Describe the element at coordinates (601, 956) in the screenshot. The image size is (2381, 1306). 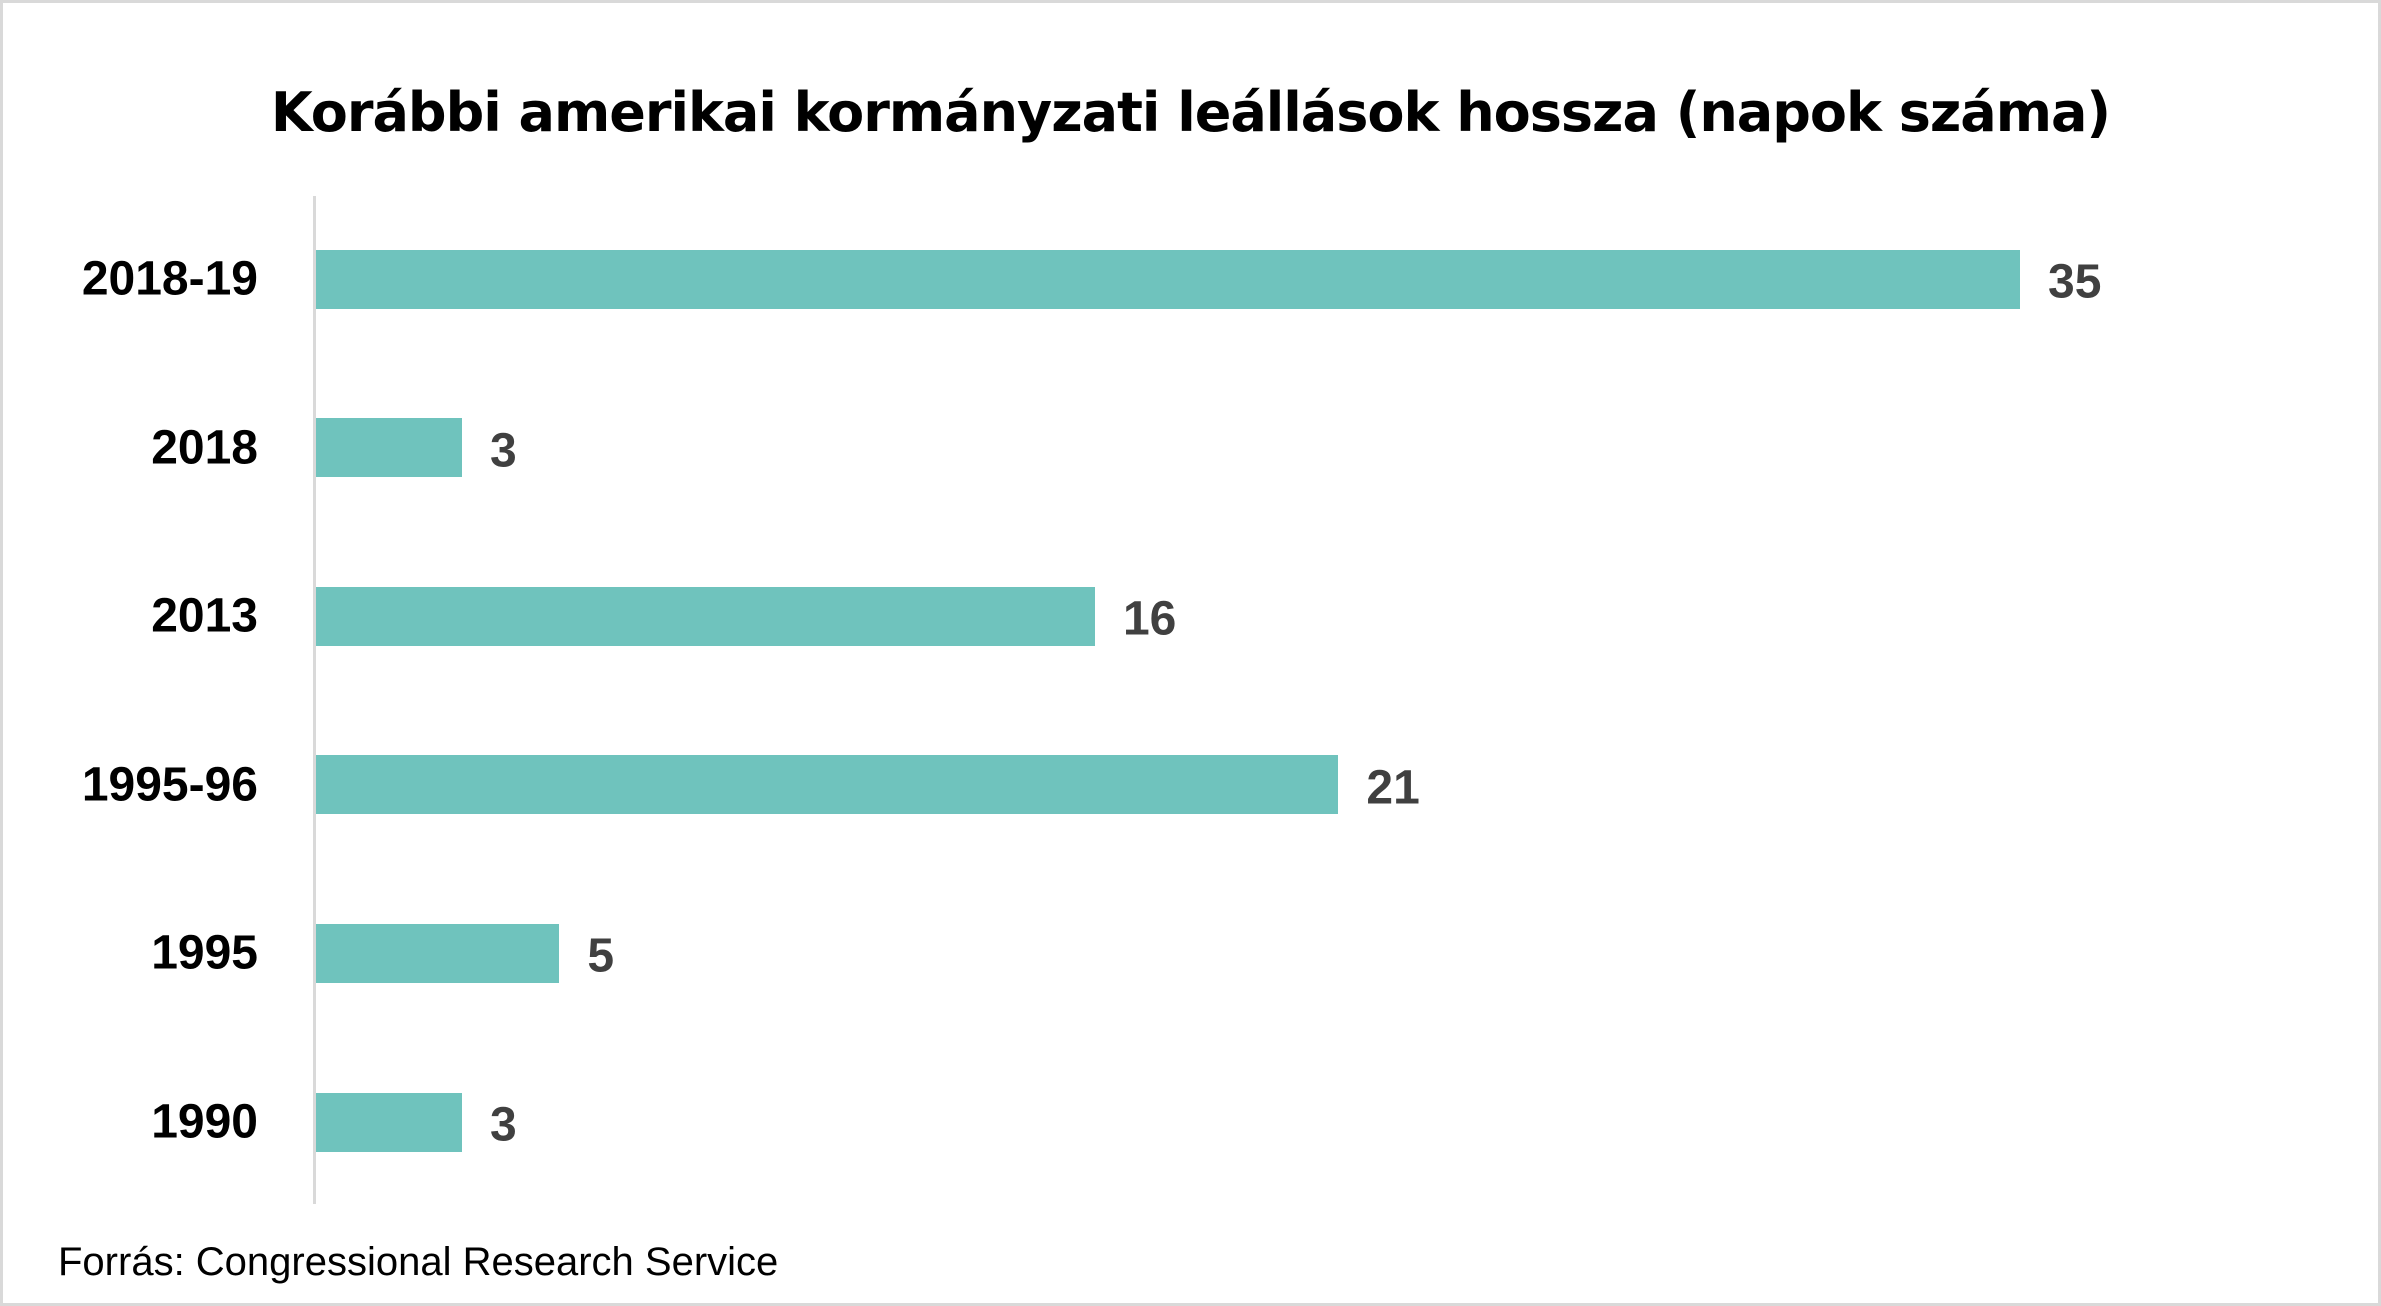
I see `data-label: 5` at that location.